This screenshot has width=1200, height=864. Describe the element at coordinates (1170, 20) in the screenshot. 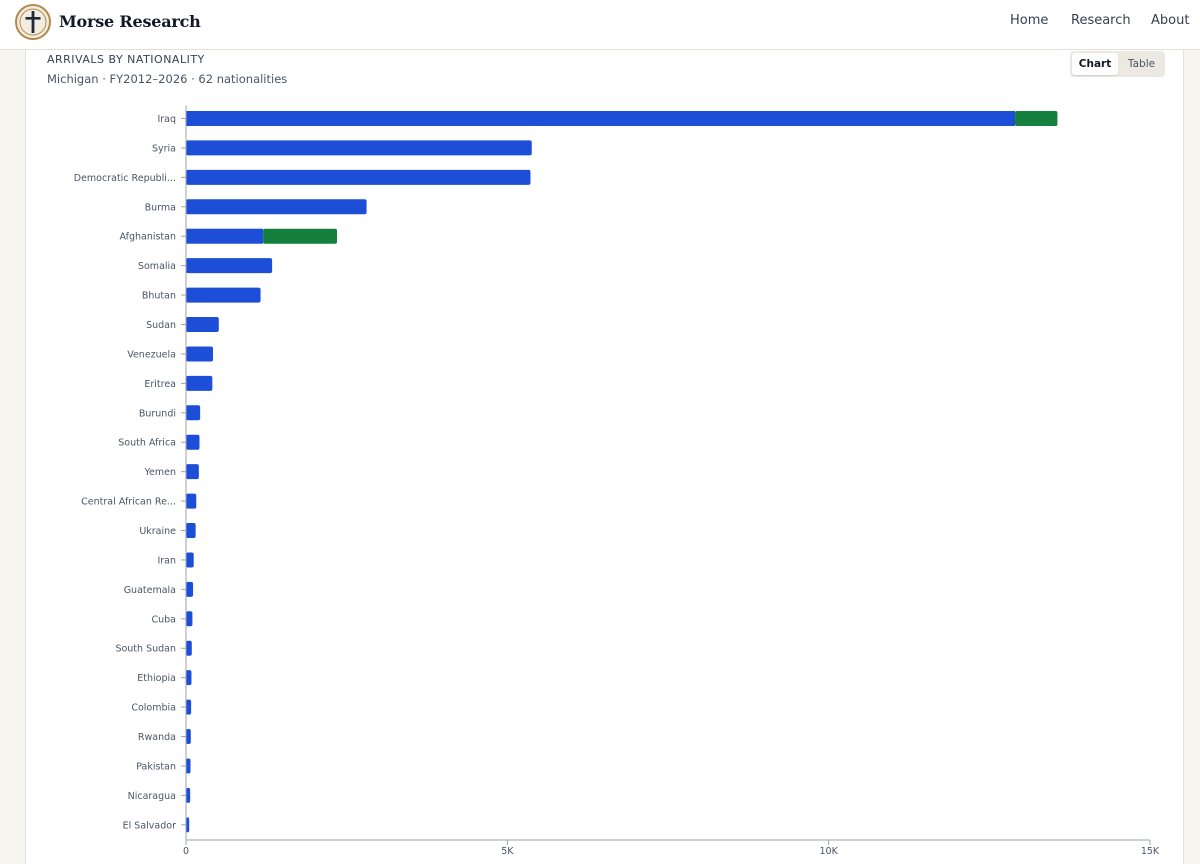

I see `nav-about-link: About` at that location.